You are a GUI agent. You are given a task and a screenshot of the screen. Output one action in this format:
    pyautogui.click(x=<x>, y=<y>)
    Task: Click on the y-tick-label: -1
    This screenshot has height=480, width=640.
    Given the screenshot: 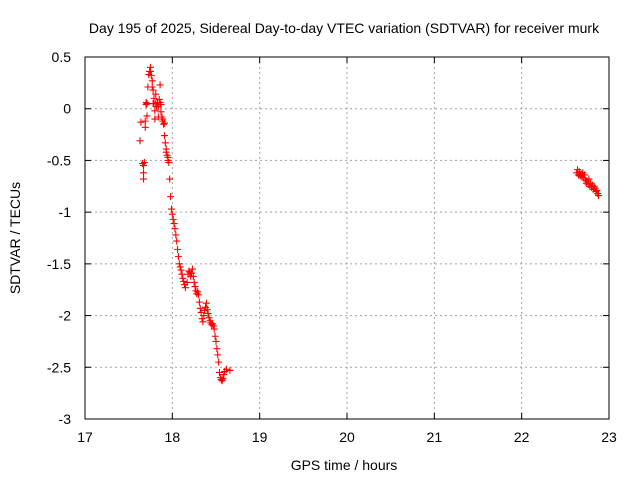 What is the action you would take?
    pyautogui.click(x=65, y=212)
    